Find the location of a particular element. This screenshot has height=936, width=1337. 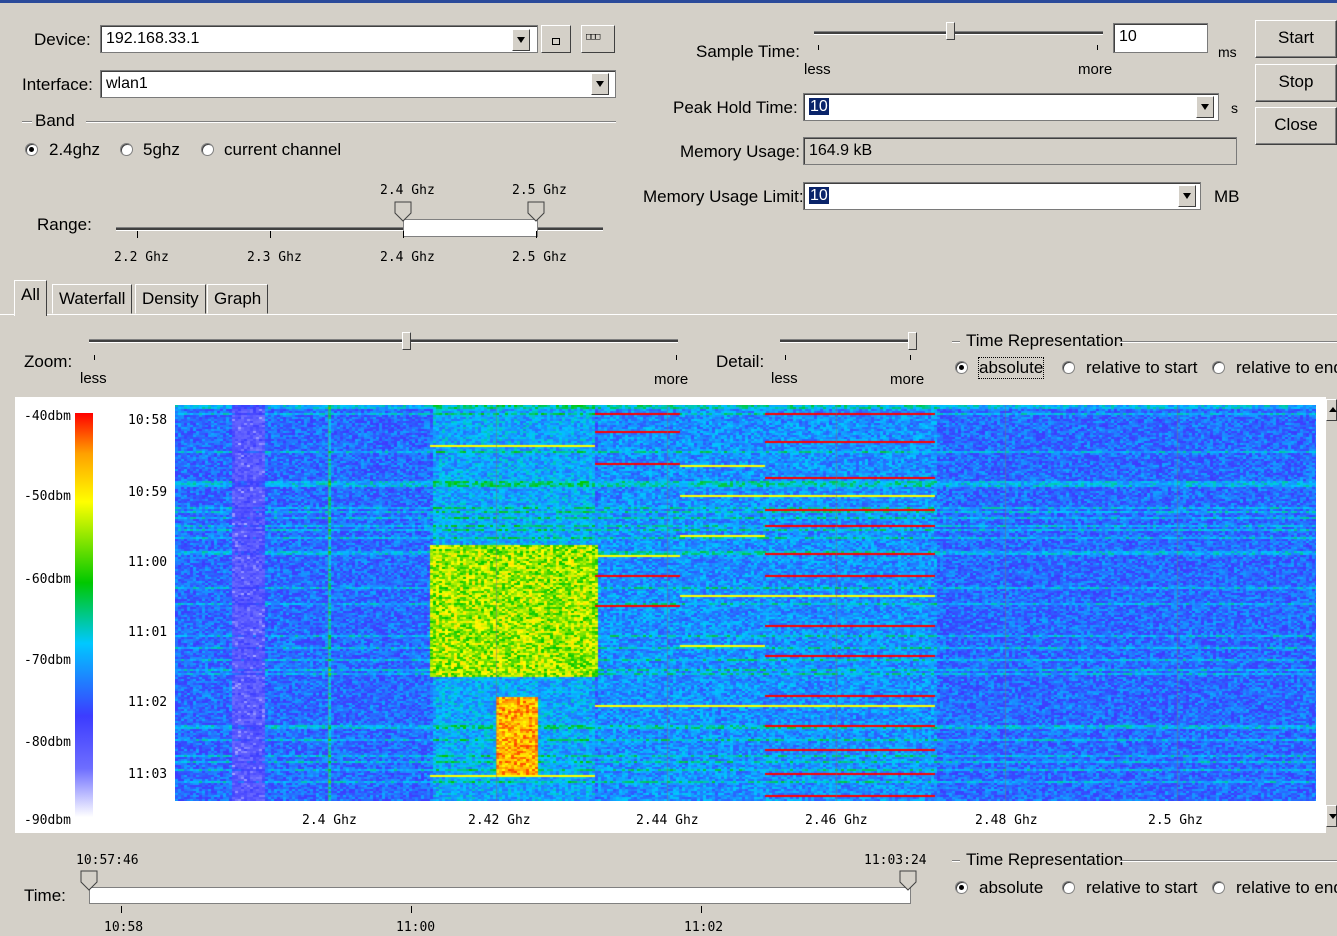

detail-thumb is located at coordinates (912, 341).